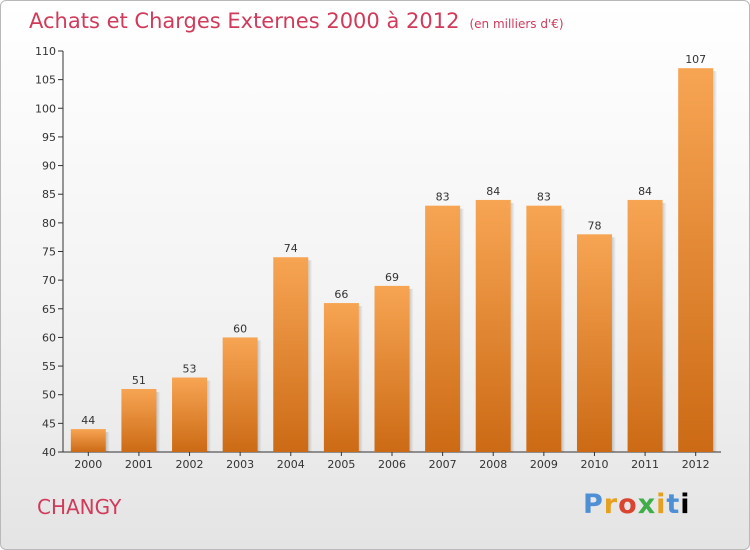 The height and width of the screenshot is (550, 750). I want to click on y-tick-label: 85, so click(49, 194).